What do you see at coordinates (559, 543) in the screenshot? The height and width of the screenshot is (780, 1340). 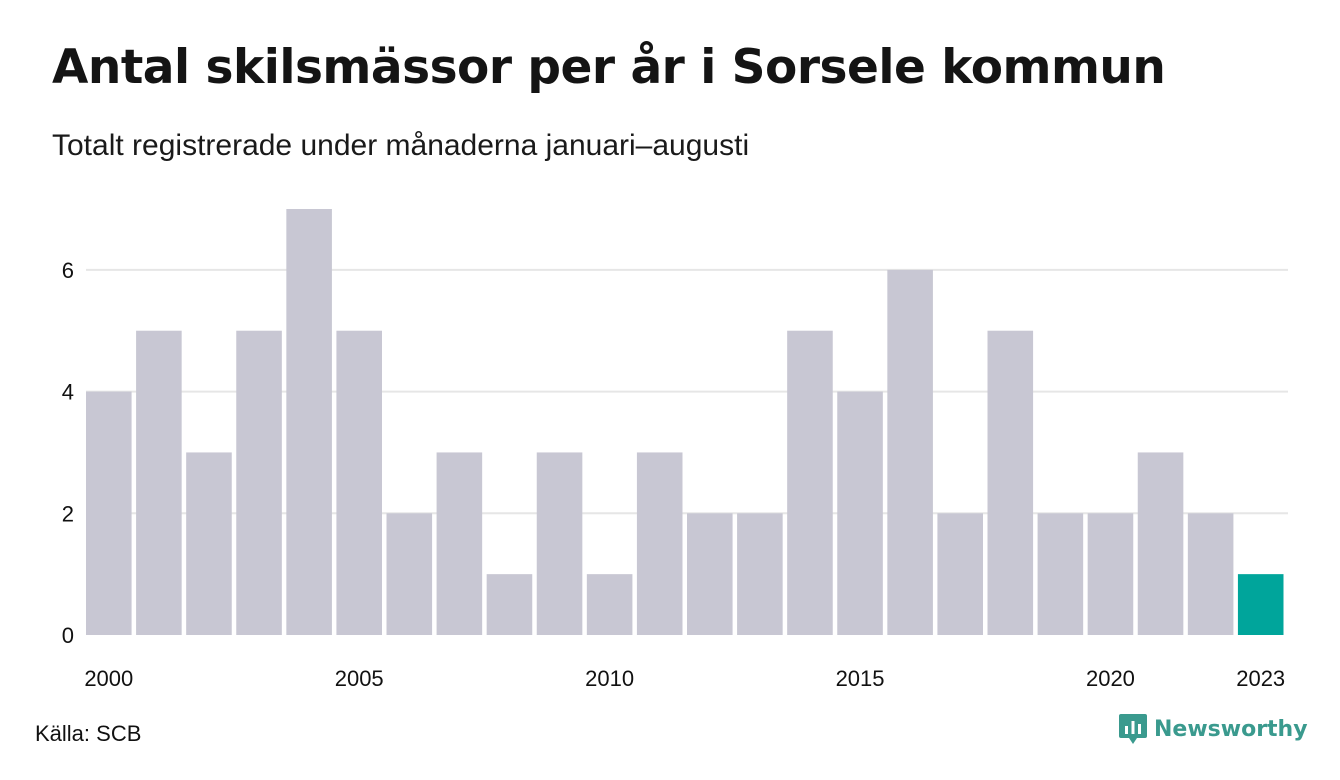 I see `bar-2009` at bounding box center [559, 543].